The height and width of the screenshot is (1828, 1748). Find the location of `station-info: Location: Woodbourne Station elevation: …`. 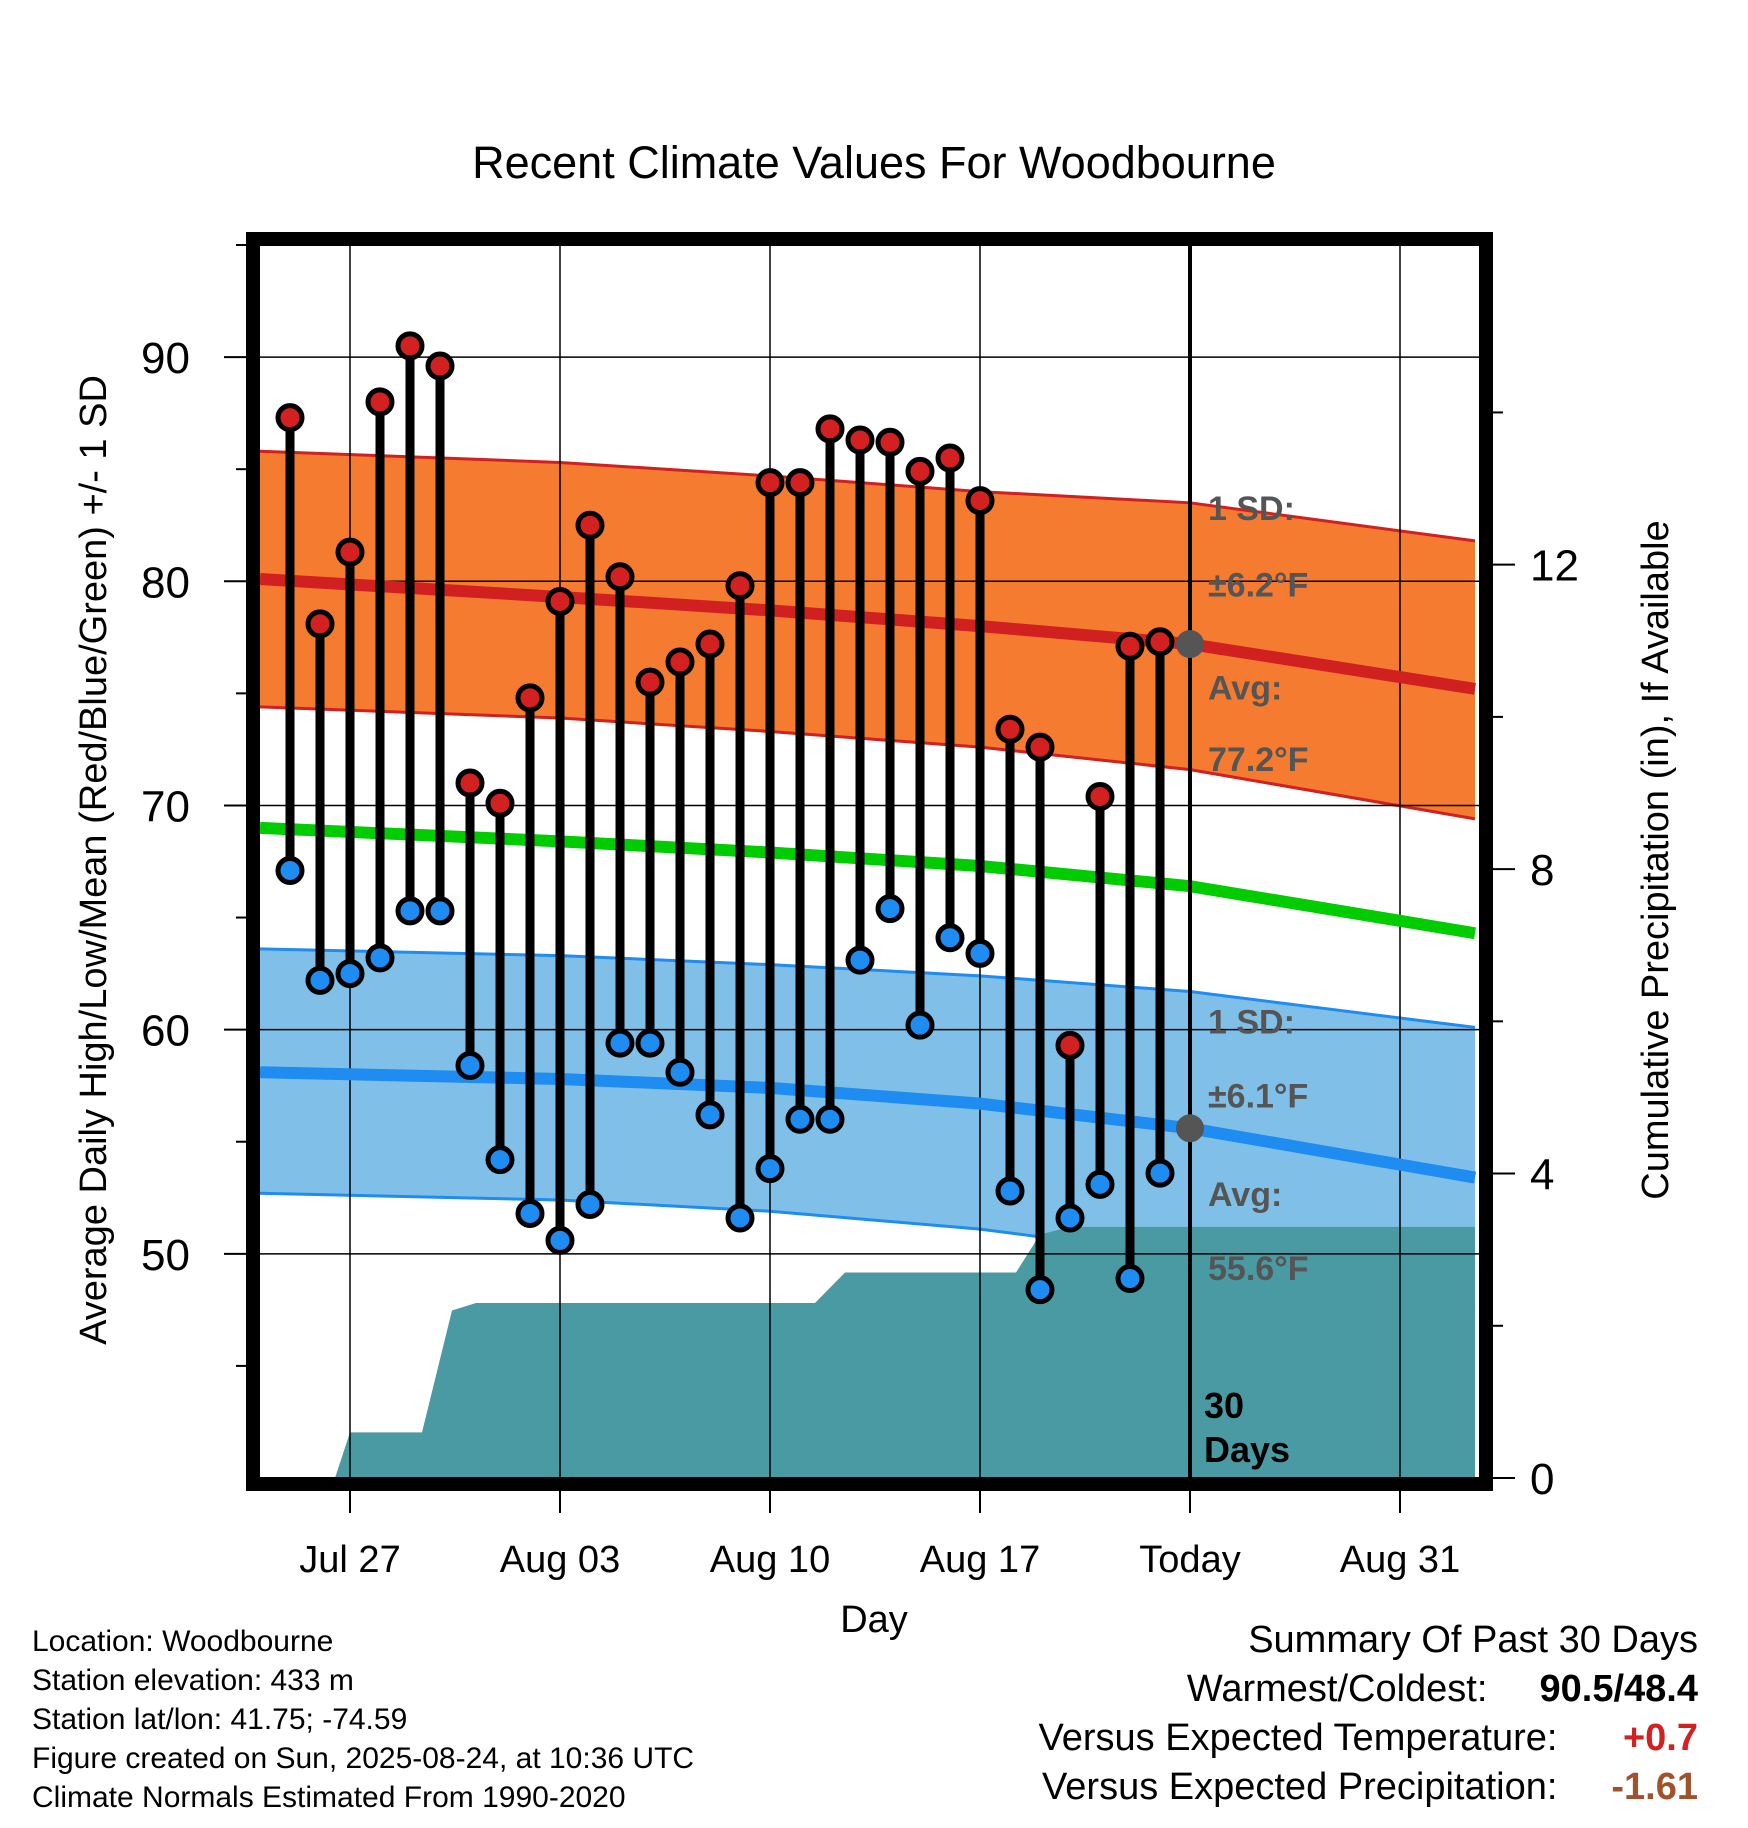

station-info: Location: Woodbourne Station elevation: … is located at coordinates (363, 1719).